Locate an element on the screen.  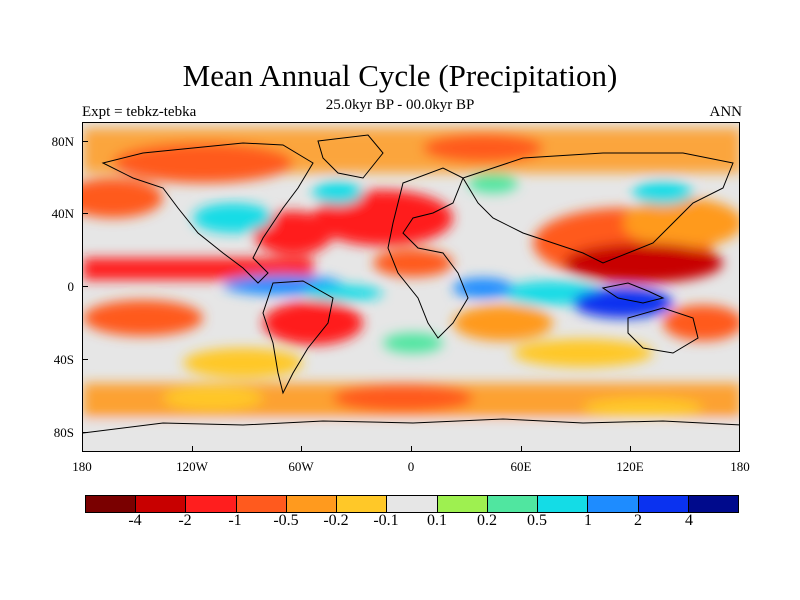
colorbar-label: 0.2 is located at coordinates (487, 520).